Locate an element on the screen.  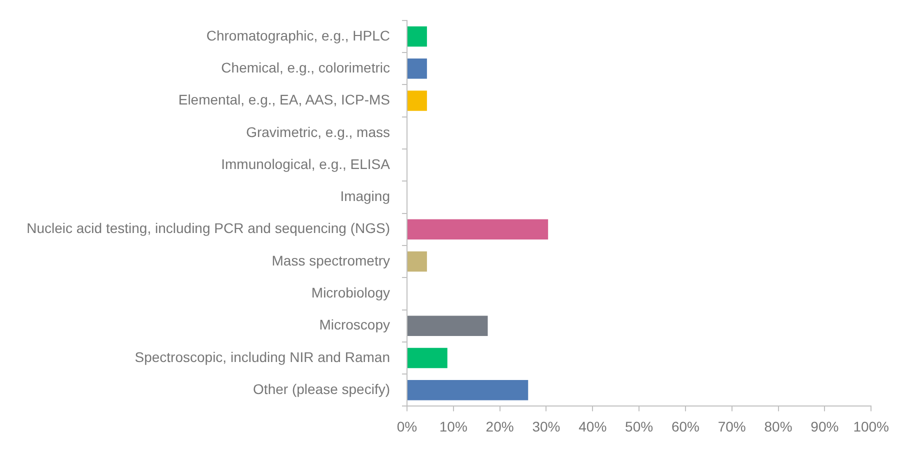
y-tick-label: Microscopy is located at coordinates (354, 324).